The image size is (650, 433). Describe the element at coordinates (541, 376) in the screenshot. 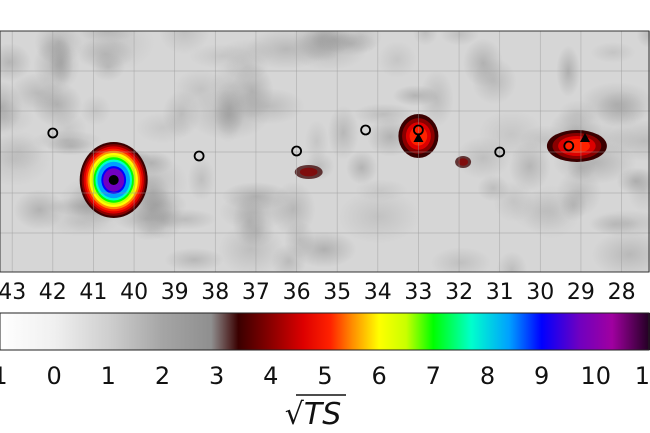

I see `colorbar-tick-label: 9` at that location.